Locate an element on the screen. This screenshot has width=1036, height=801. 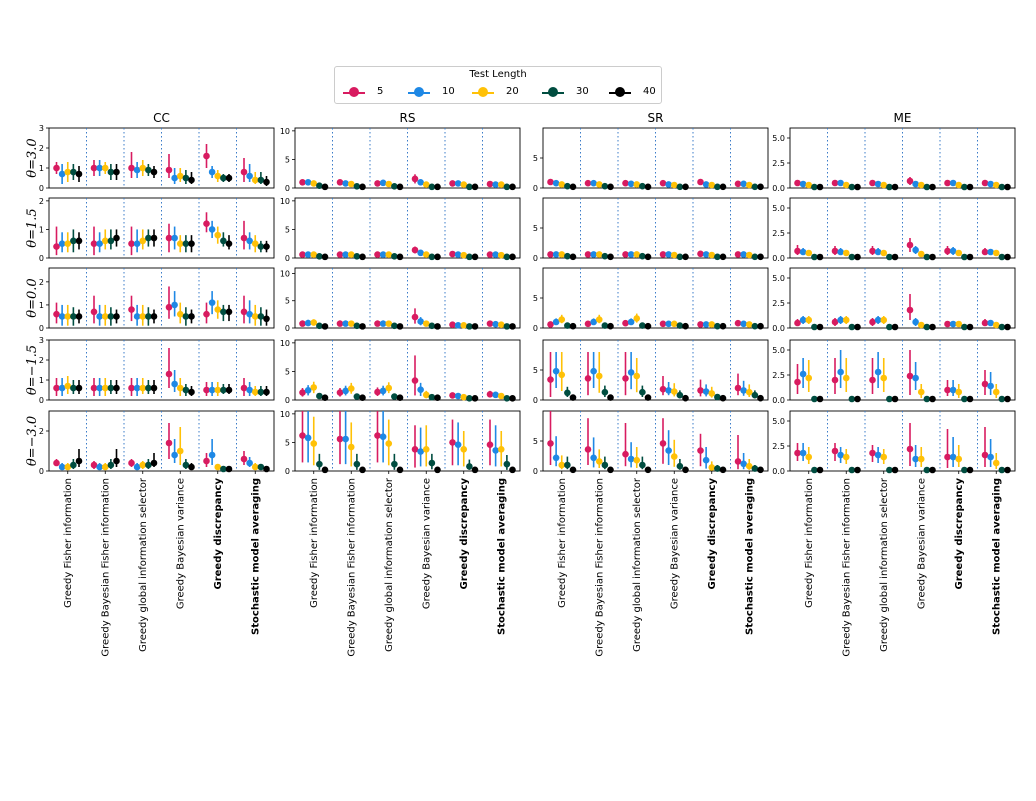
row-label: θ=0.0 is located at coordinates (32, 297).